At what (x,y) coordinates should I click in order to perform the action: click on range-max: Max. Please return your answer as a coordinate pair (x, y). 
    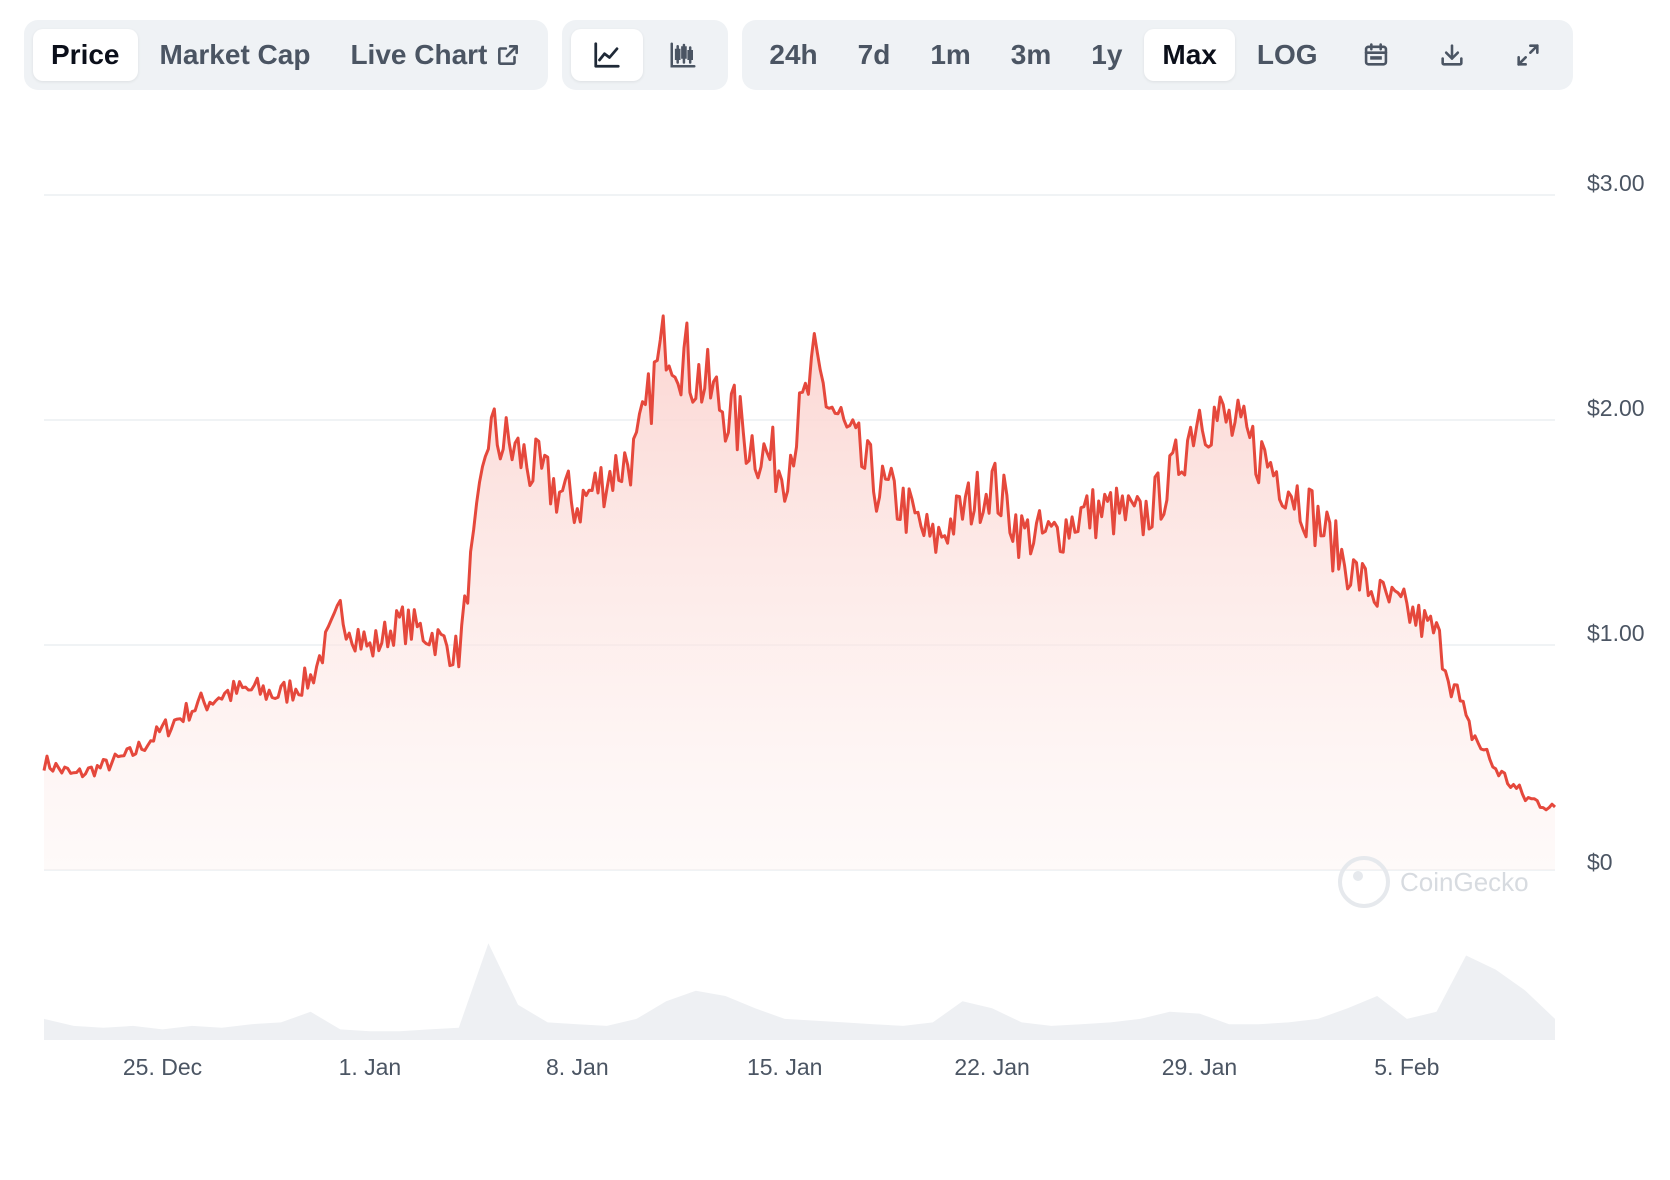
    Looking at the image, I should click on (1189, 55).